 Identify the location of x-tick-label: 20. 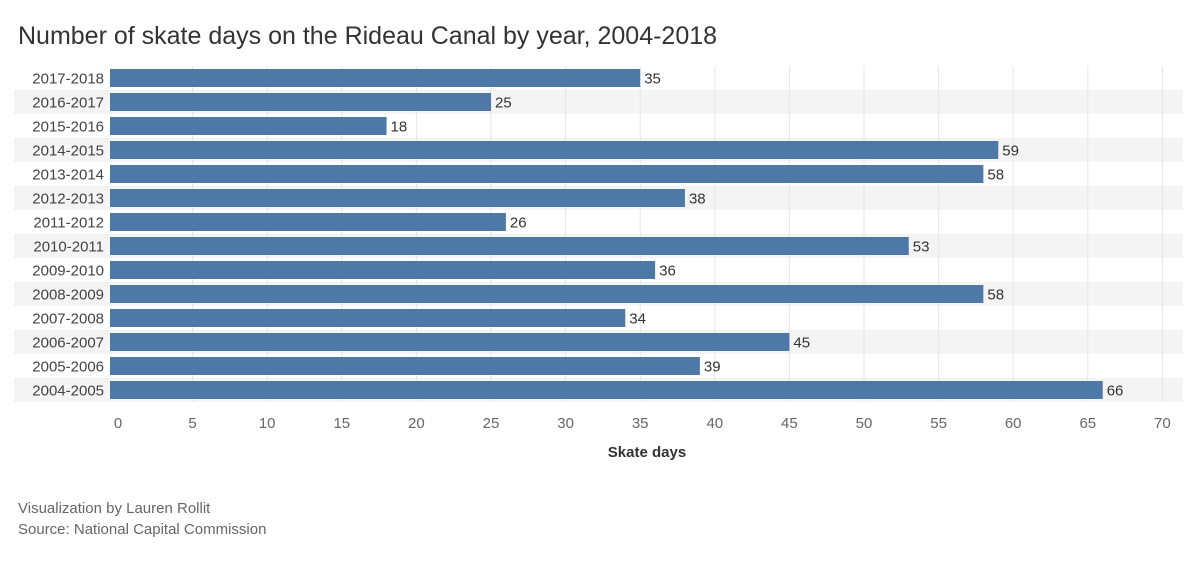
(416, 423).